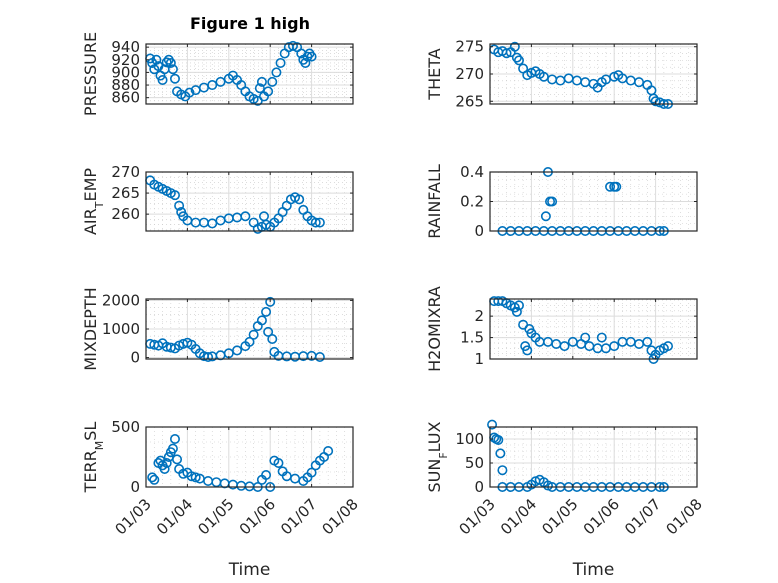  I want to click on axes-background, so click(593, 457).